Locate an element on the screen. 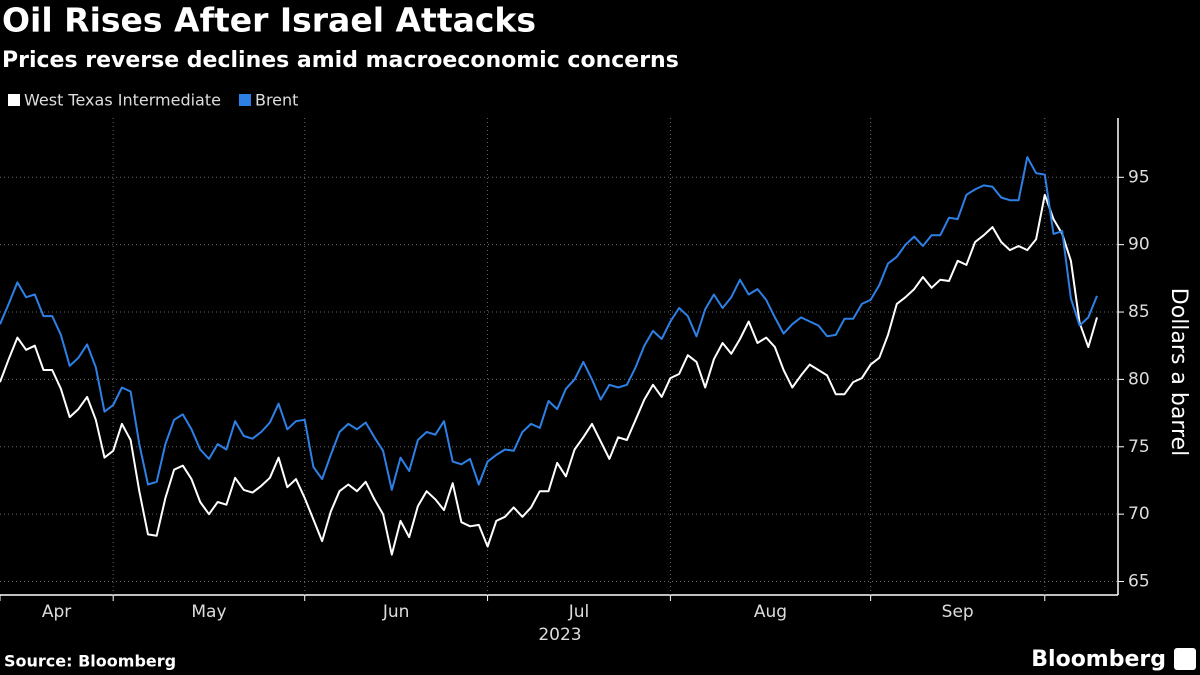 The height and width of the screenshot is (675, 1200). x-tick-label: Sep is located at coordinates (958, 612).